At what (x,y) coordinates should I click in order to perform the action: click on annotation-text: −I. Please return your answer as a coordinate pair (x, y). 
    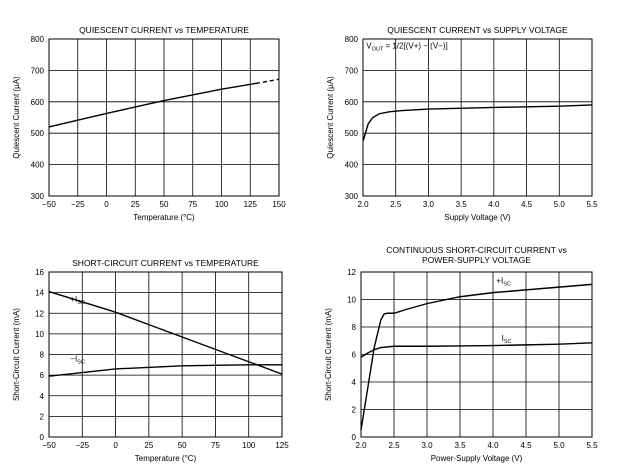
    Looking at the image, I should click on (73, 359).